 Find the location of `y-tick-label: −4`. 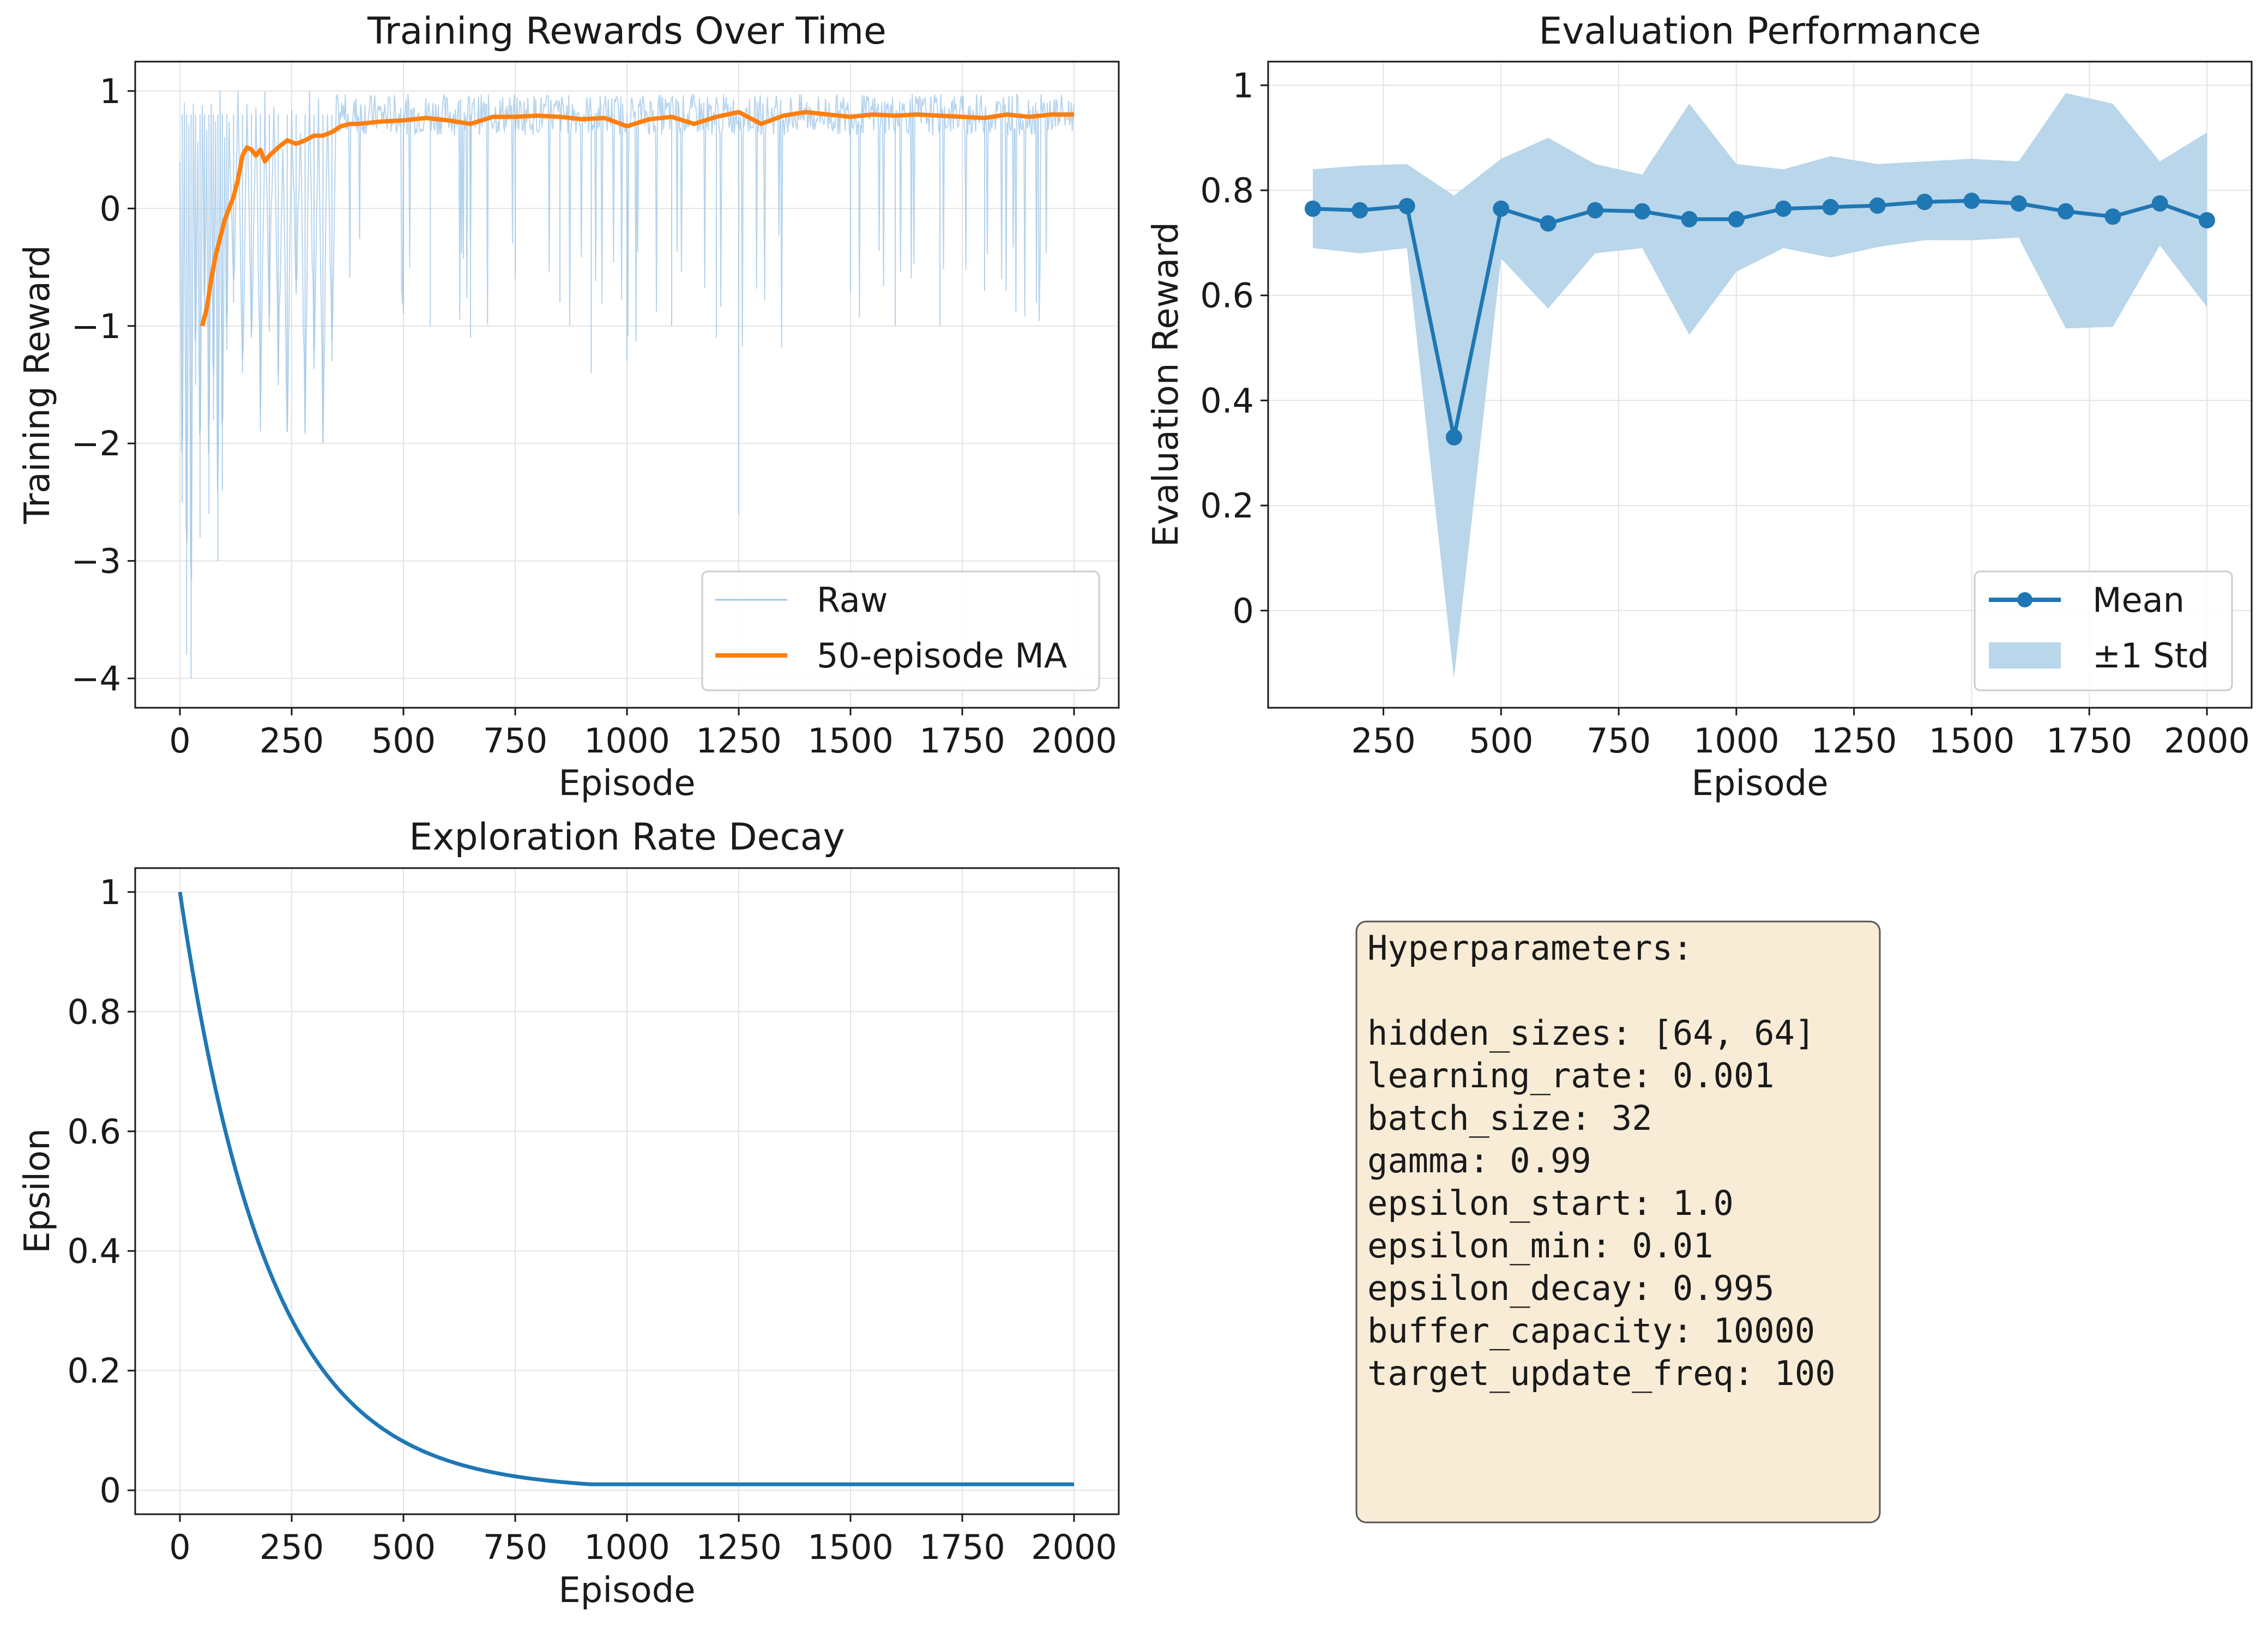

y-tick-label: −4 is located at coordinates (96, 678).